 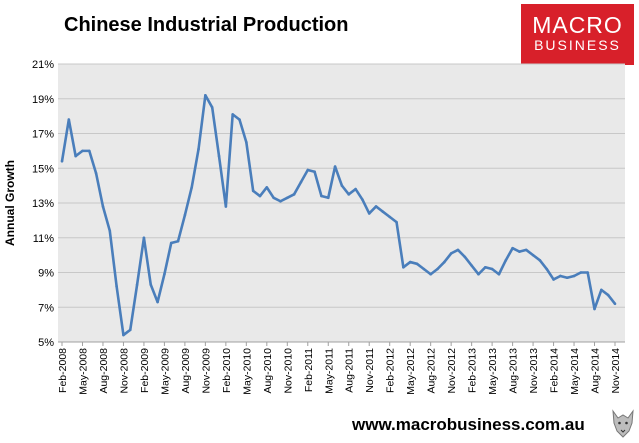 I want to click on y-tick-label: 13%, so click(x=43, y=204).